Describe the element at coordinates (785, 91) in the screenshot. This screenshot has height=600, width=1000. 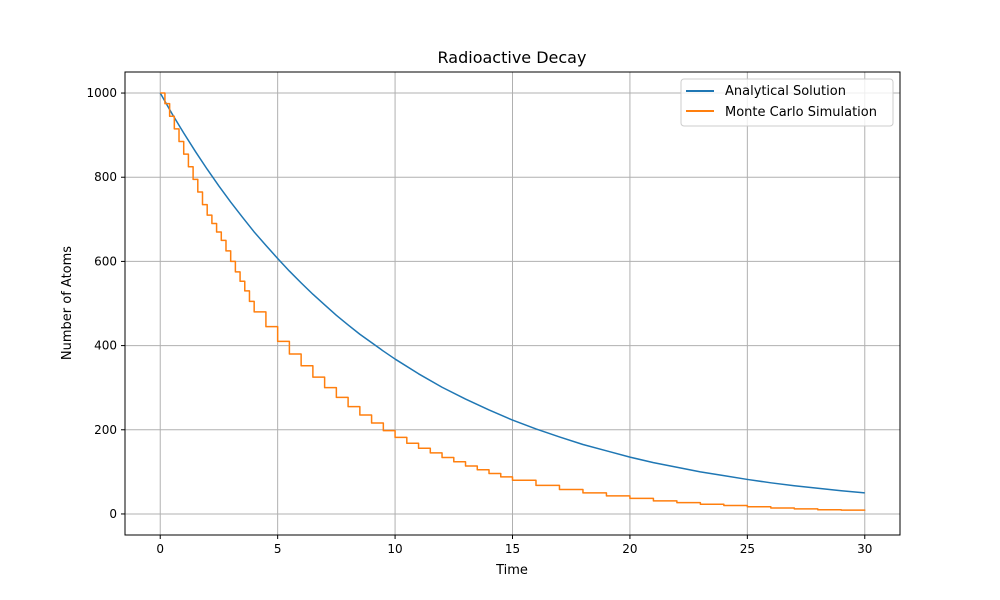
I see `legend-label-analytical: Analytical Solution` at that location.